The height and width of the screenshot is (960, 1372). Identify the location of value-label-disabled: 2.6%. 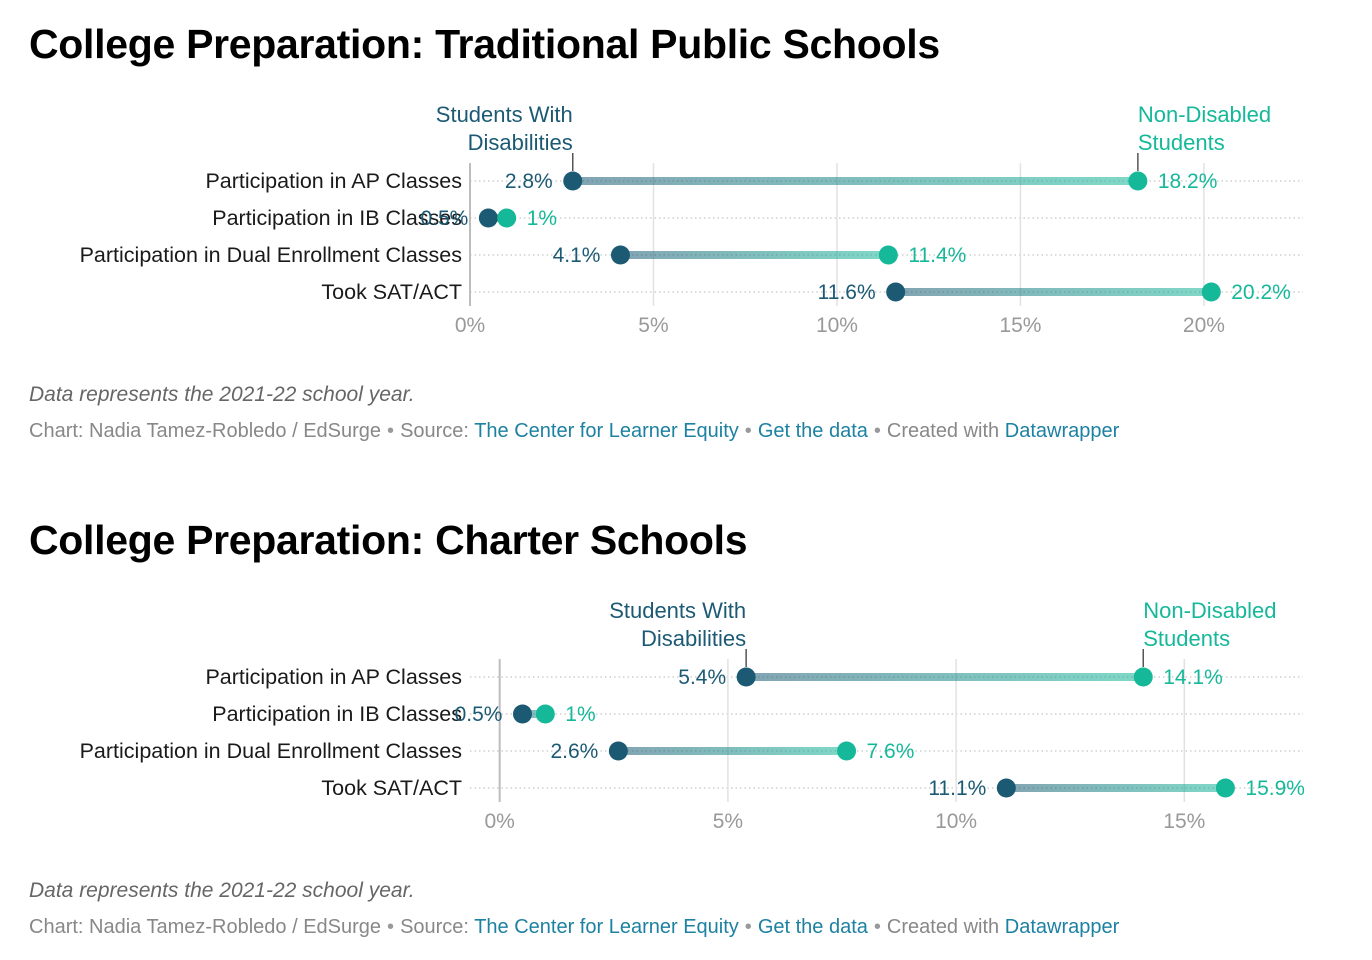
(574, 751).